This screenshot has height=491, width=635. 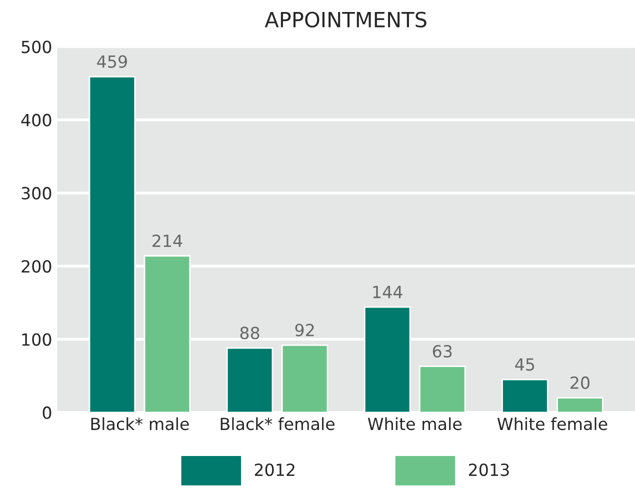 I want to click on y-tick-label: 400, so click(x=36, y=120).